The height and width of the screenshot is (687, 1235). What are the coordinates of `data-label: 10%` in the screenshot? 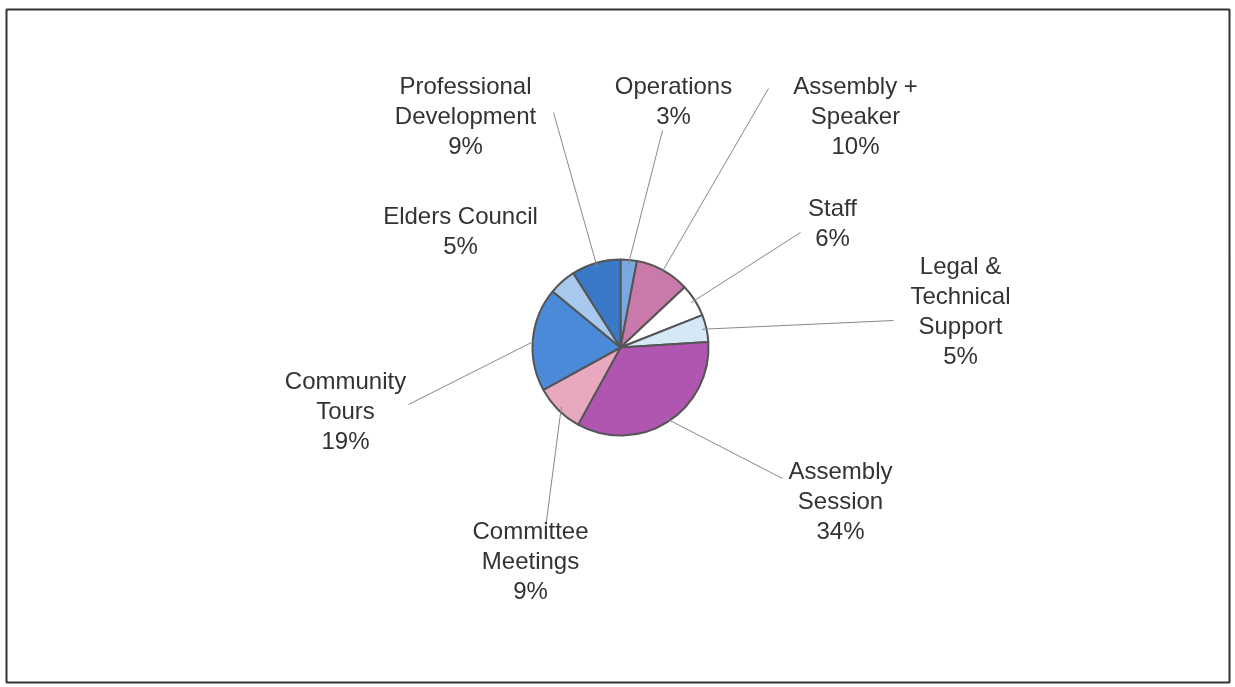 It's located at (855, 145).